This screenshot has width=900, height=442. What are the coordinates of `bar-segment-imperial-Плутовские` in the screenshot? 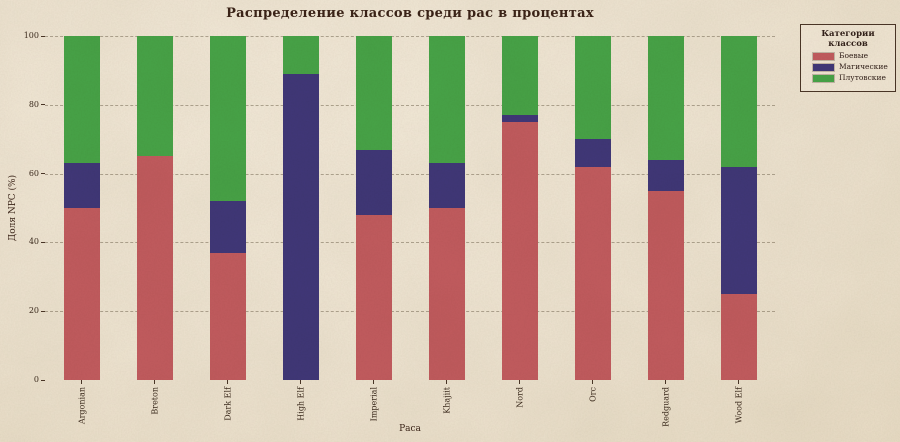 It's located at (373, 93).